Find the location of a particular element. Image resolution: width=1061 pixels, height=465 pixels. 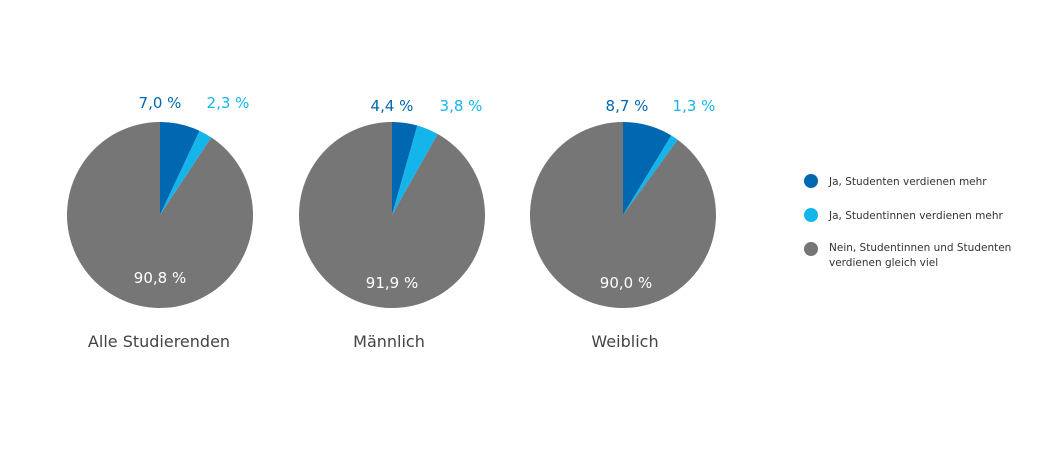

legend-item-ja-studentinnen: Ja, Studentinnen verdienen mehr is located at coordinates (904, 215).